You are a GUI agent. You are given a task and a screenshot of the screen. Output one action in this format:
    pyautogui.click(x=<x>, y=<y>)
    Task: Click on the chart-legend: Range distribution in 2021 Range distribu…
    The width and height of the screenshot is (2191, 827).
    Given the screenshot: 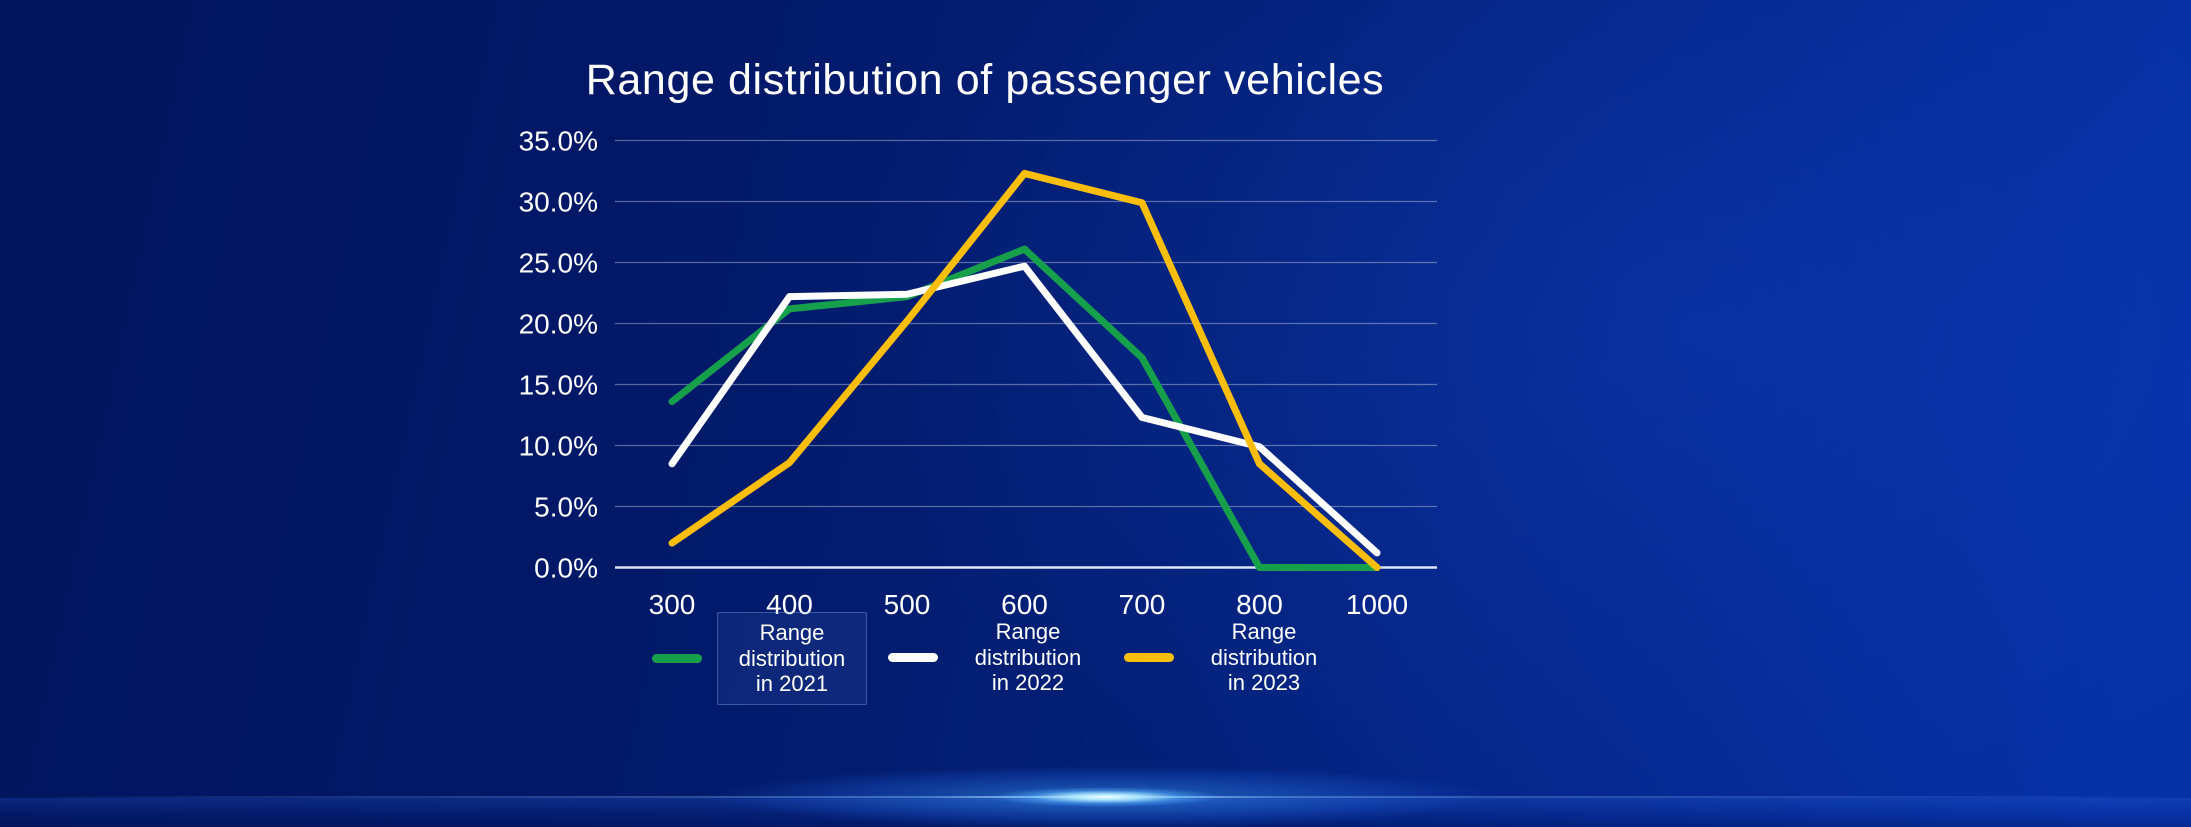 What is the action you would take?
    pyautogui.click(x=1095, y=658)
    